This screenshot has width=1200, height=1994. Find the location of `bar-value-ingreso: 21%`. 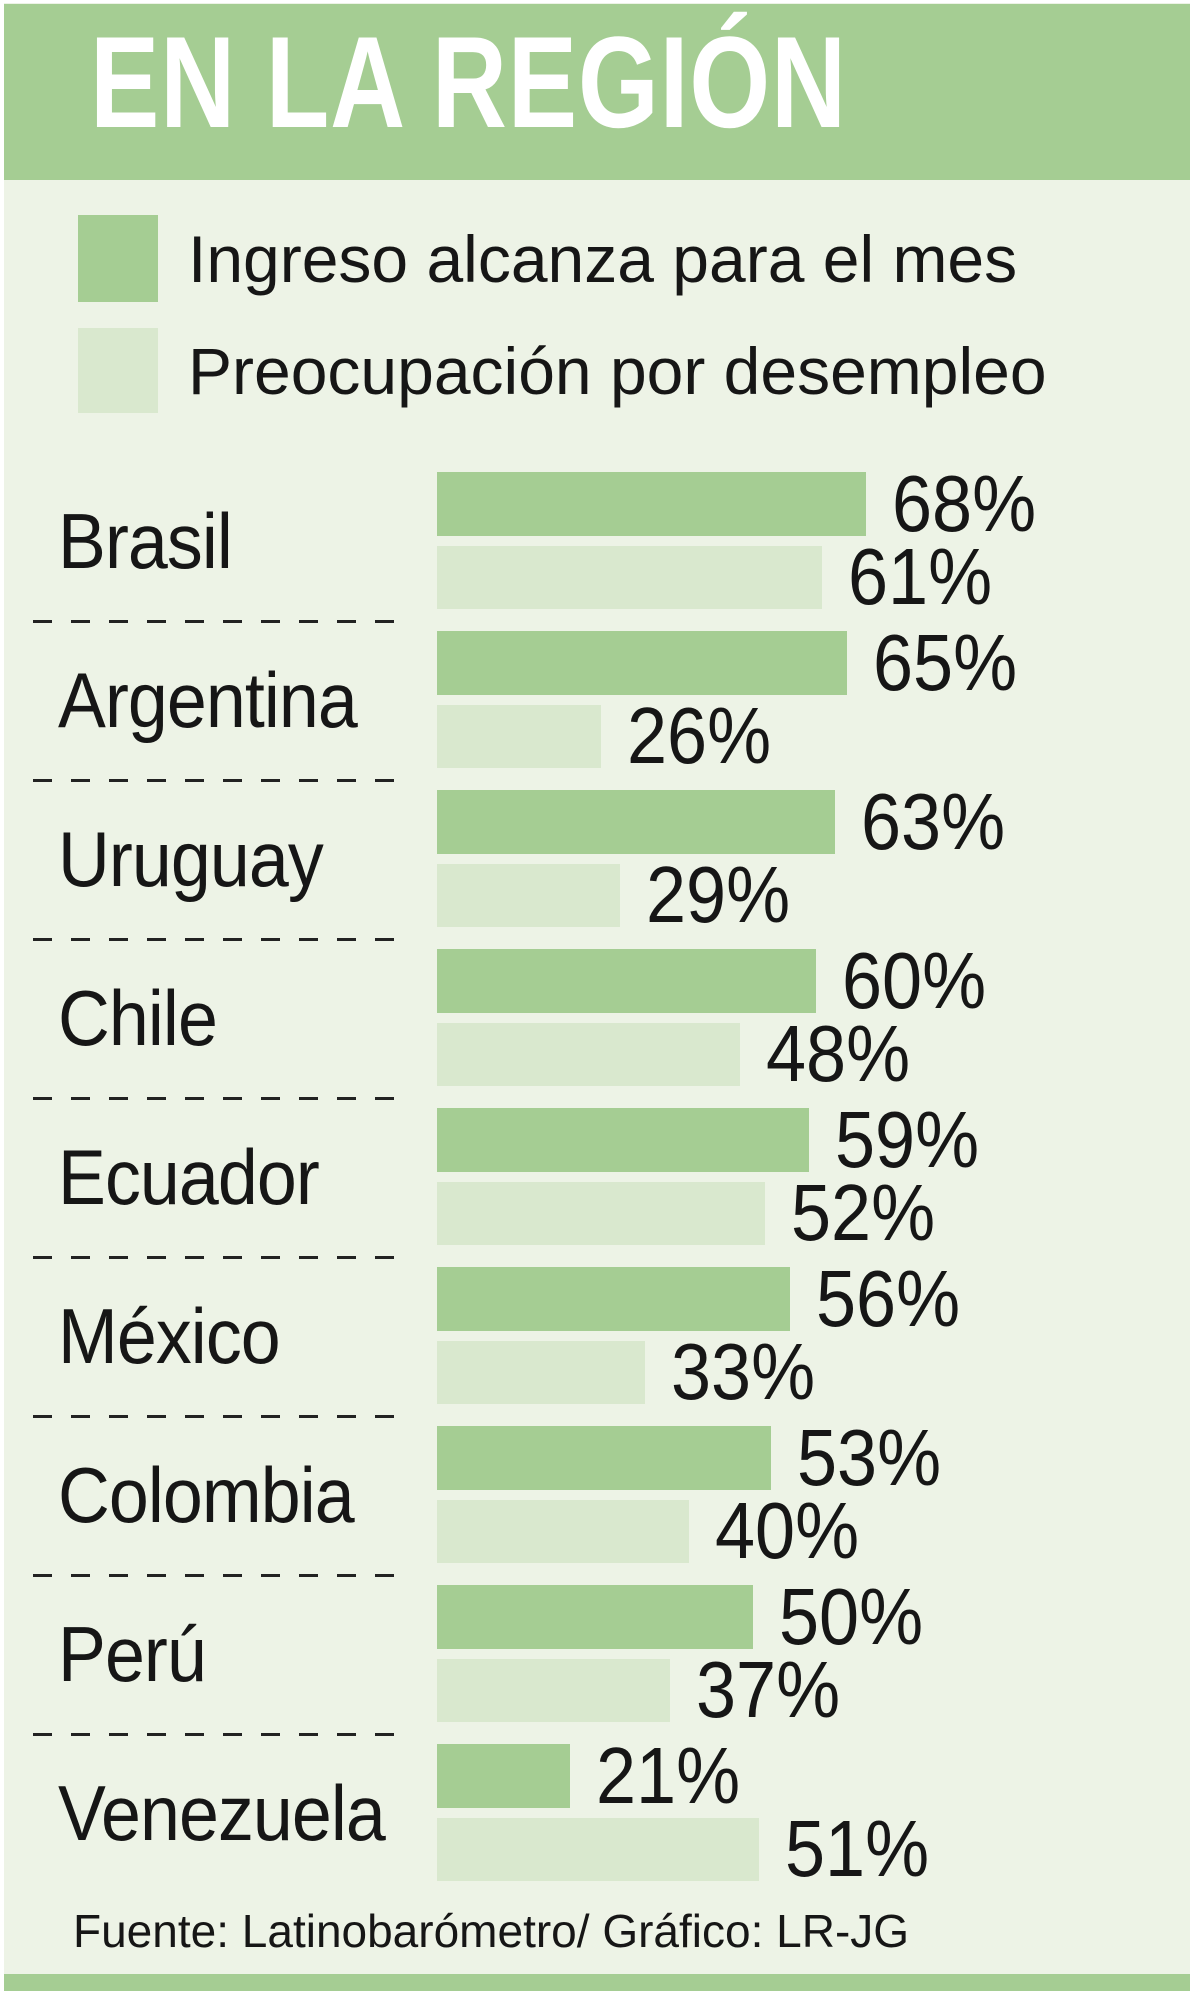

bar-value-ingreso: 21% is located at coordinates (668, 1775).